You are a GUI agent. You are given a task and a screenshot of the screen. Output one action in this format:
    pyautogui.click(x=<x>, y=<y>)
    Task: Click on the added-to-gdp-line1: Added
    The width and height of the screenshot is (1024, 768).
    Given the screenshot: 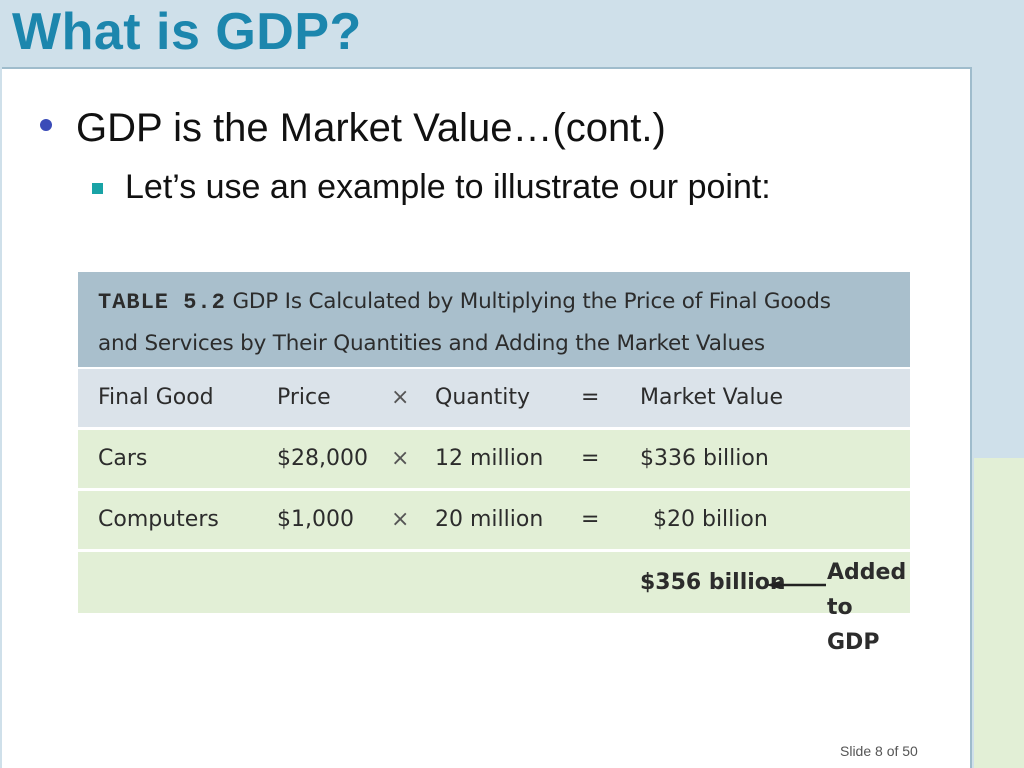 What is the action you would take?
    pyautogui.click(x=867, y=572)
    